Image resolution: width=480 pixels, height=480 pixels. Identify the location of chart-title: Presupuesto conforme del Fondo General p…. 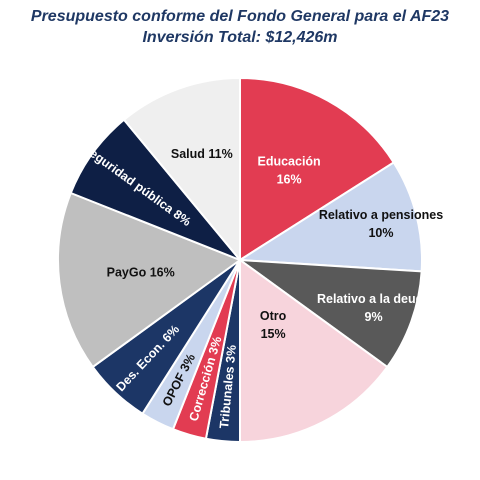
(240, 16).